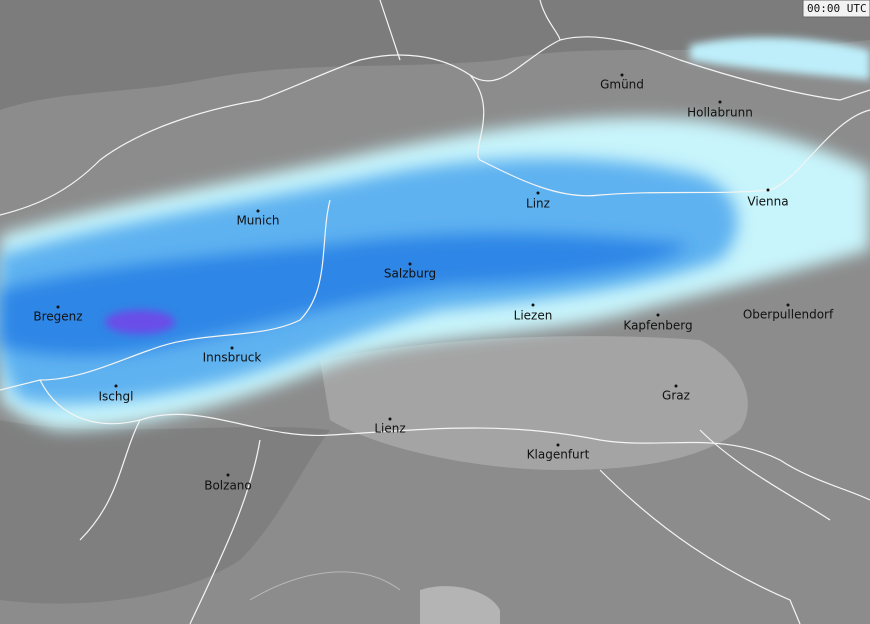  What do you see at coordinates (165, 295) in the screenshot?
I see `border-bavaria` at bounding box center [165, 295].